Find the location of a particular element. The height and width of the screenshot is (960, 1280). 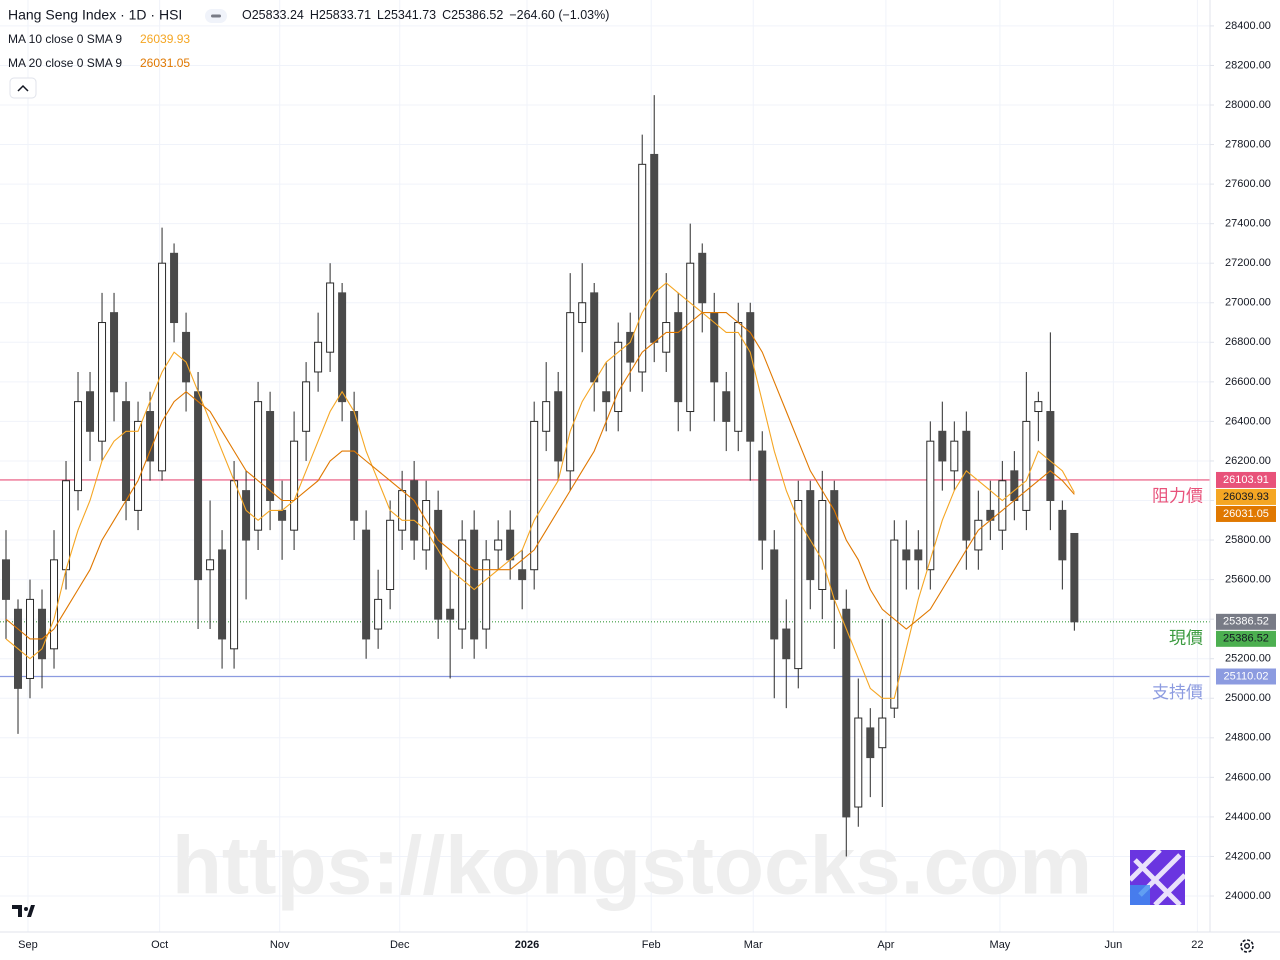

y-tick-label: 25000.00 is located at coordinates (1248, 698).